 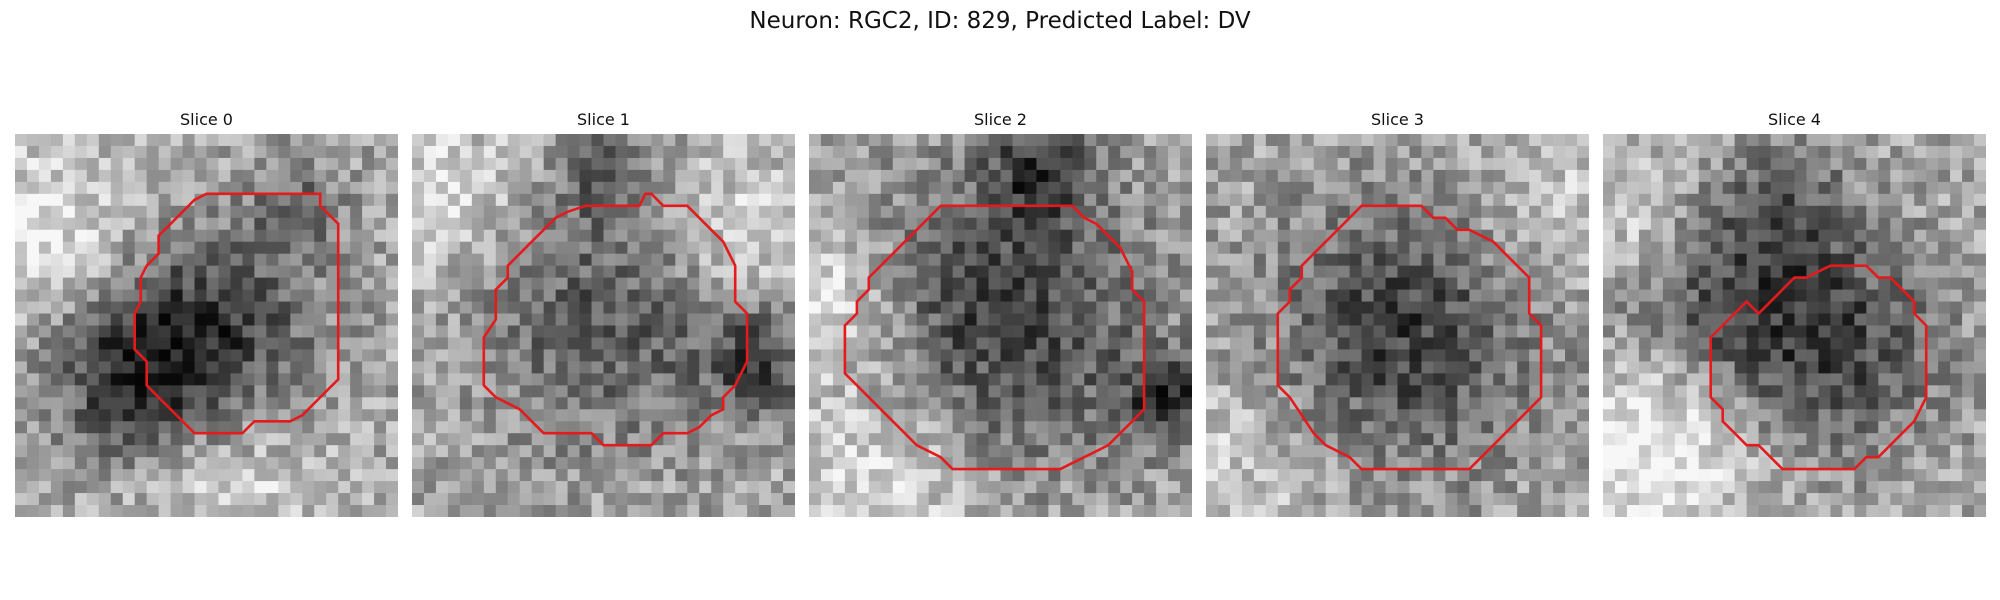 I want to click on slice-title-1: Slice 1, so click(x=603, y=119).